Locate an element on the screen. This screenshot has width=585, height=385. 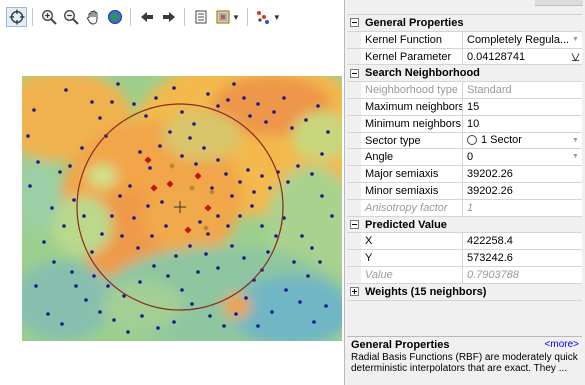
property-row: Angle 0 ▼ is located at coordinates (464, 158).